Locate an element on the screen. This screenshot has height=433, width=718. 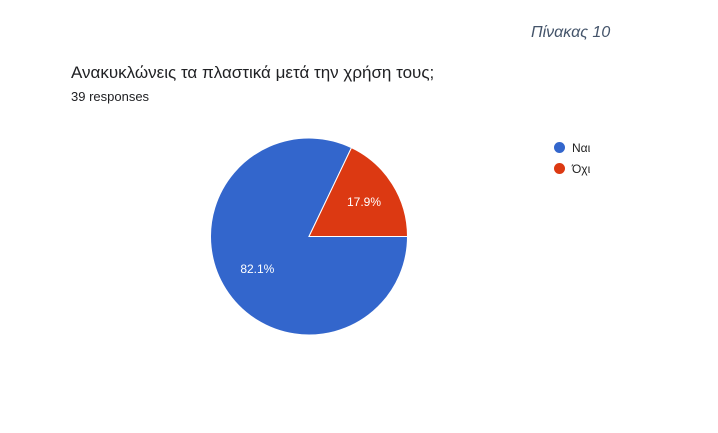
legend: Ναι Όχι is located at coordinates (574, 158).